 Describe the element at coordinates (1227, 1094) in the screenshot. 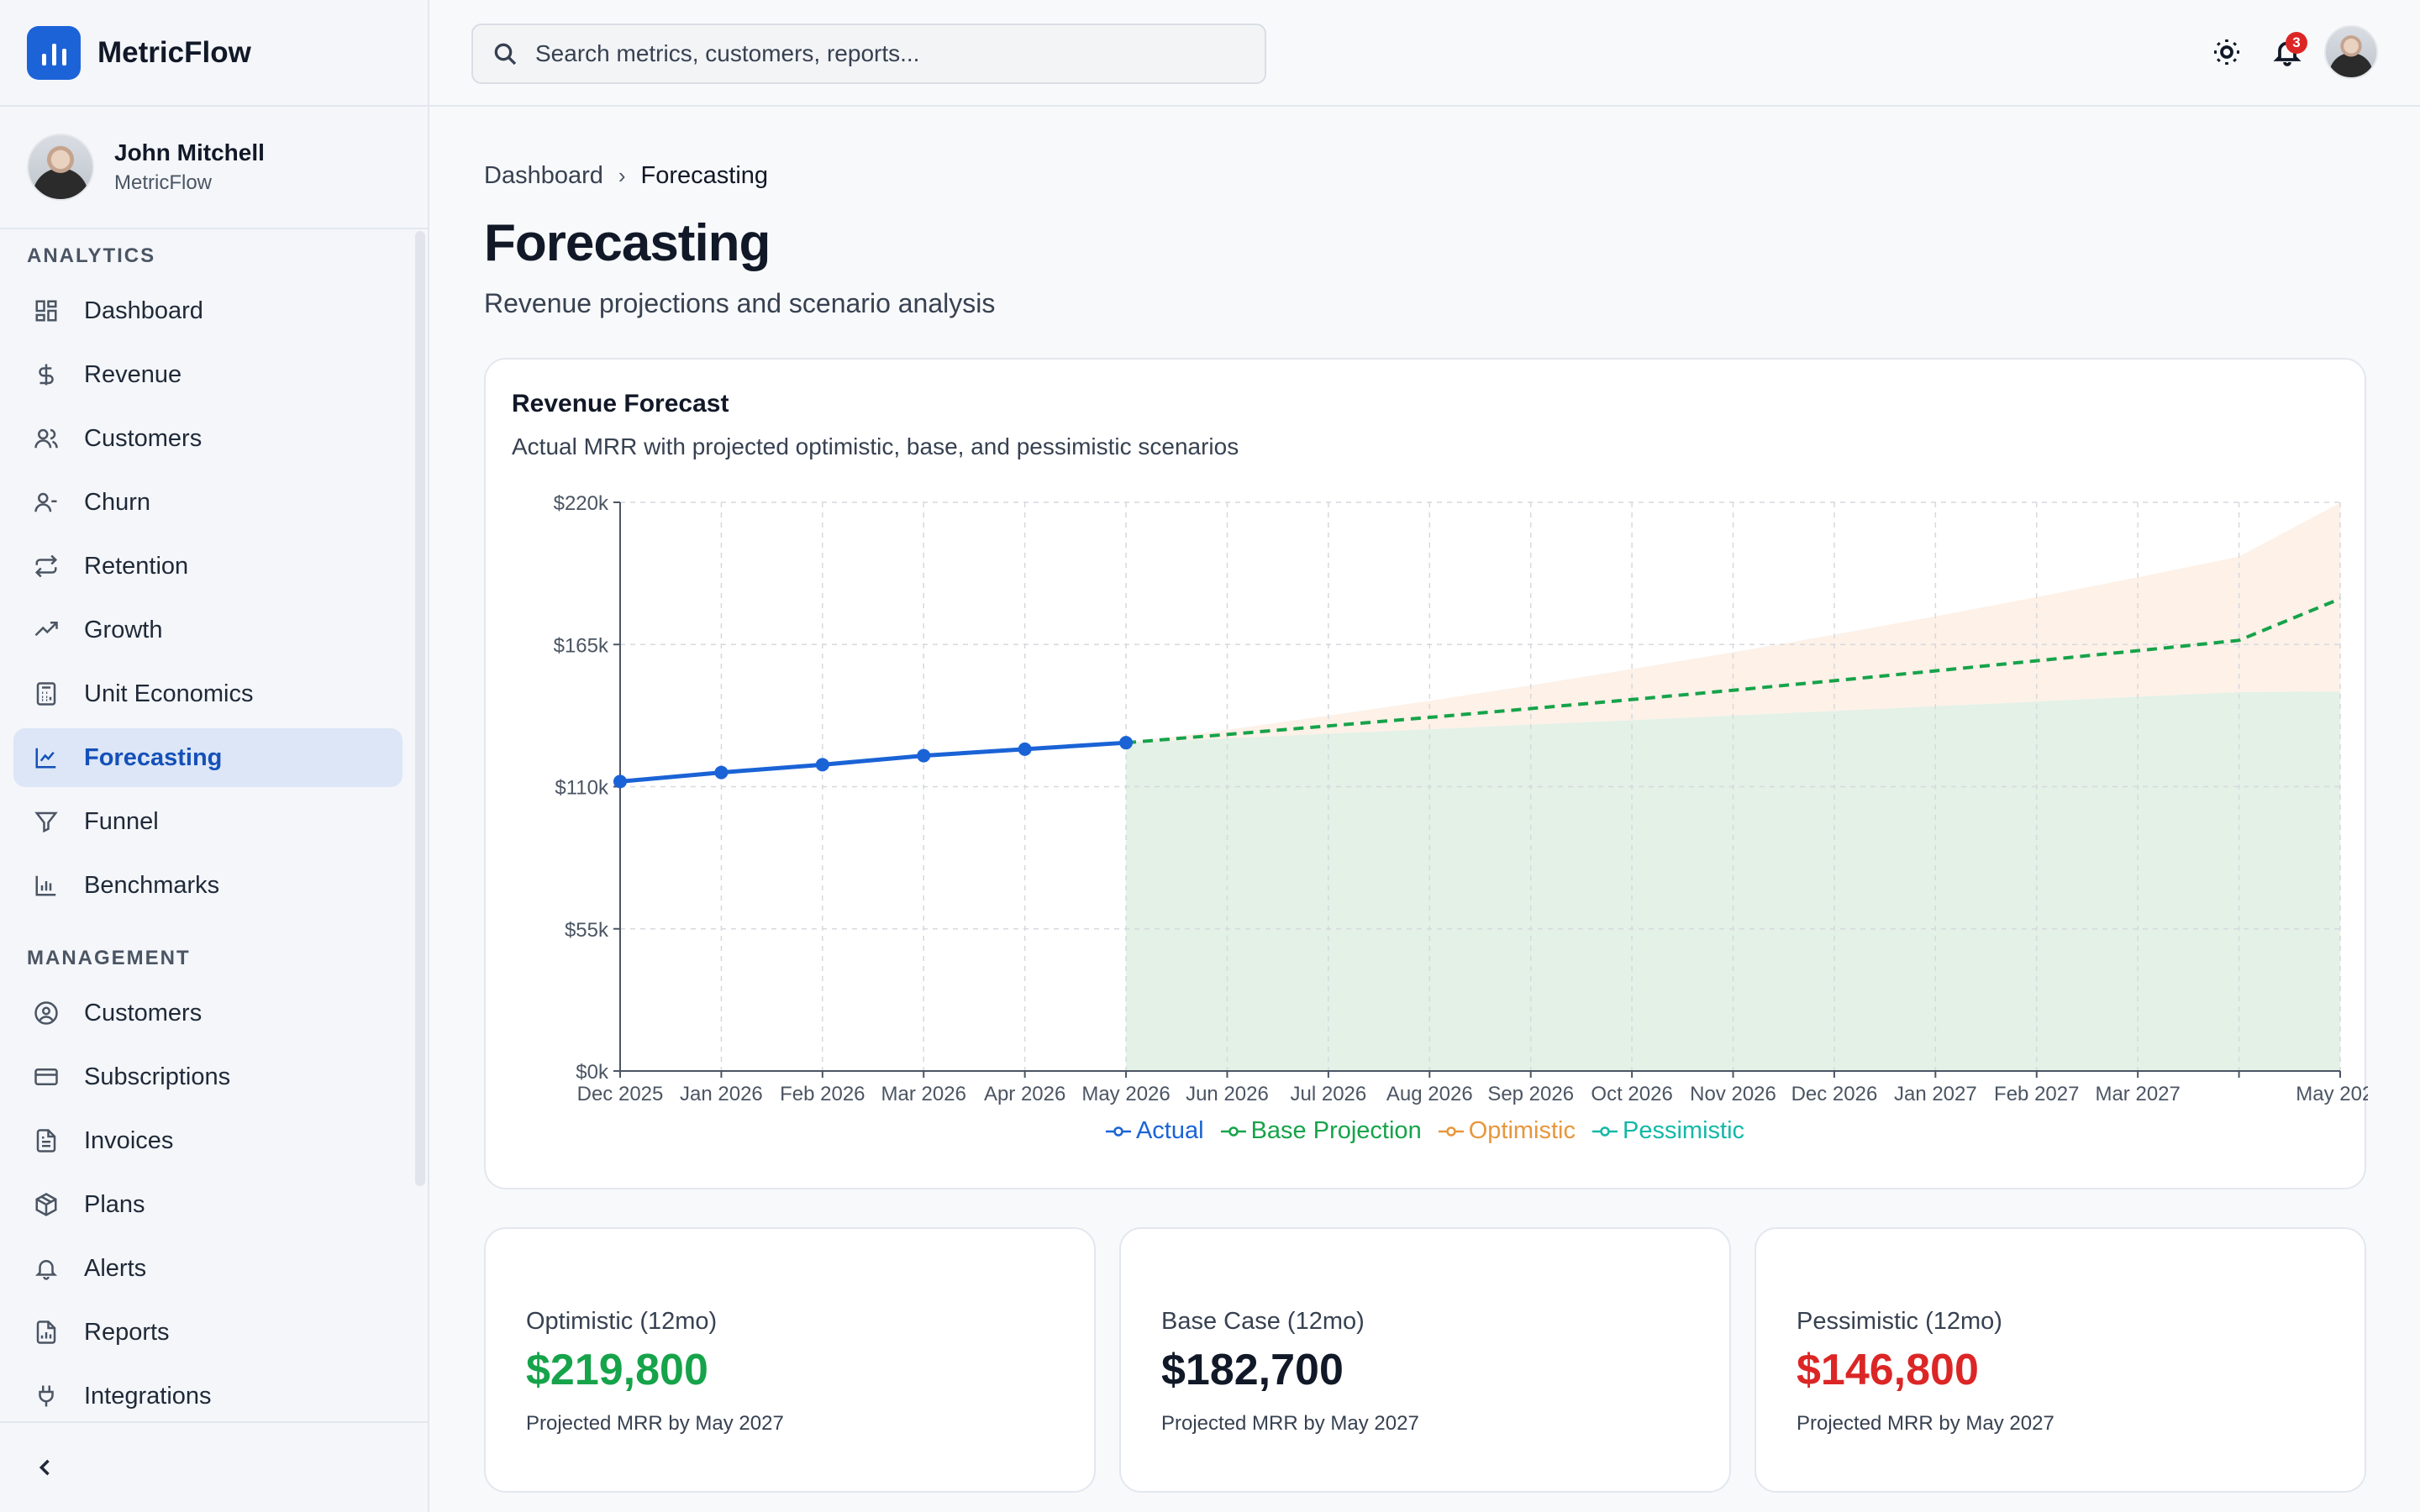

I see `x-tick-label: Jun 2026` at that location.